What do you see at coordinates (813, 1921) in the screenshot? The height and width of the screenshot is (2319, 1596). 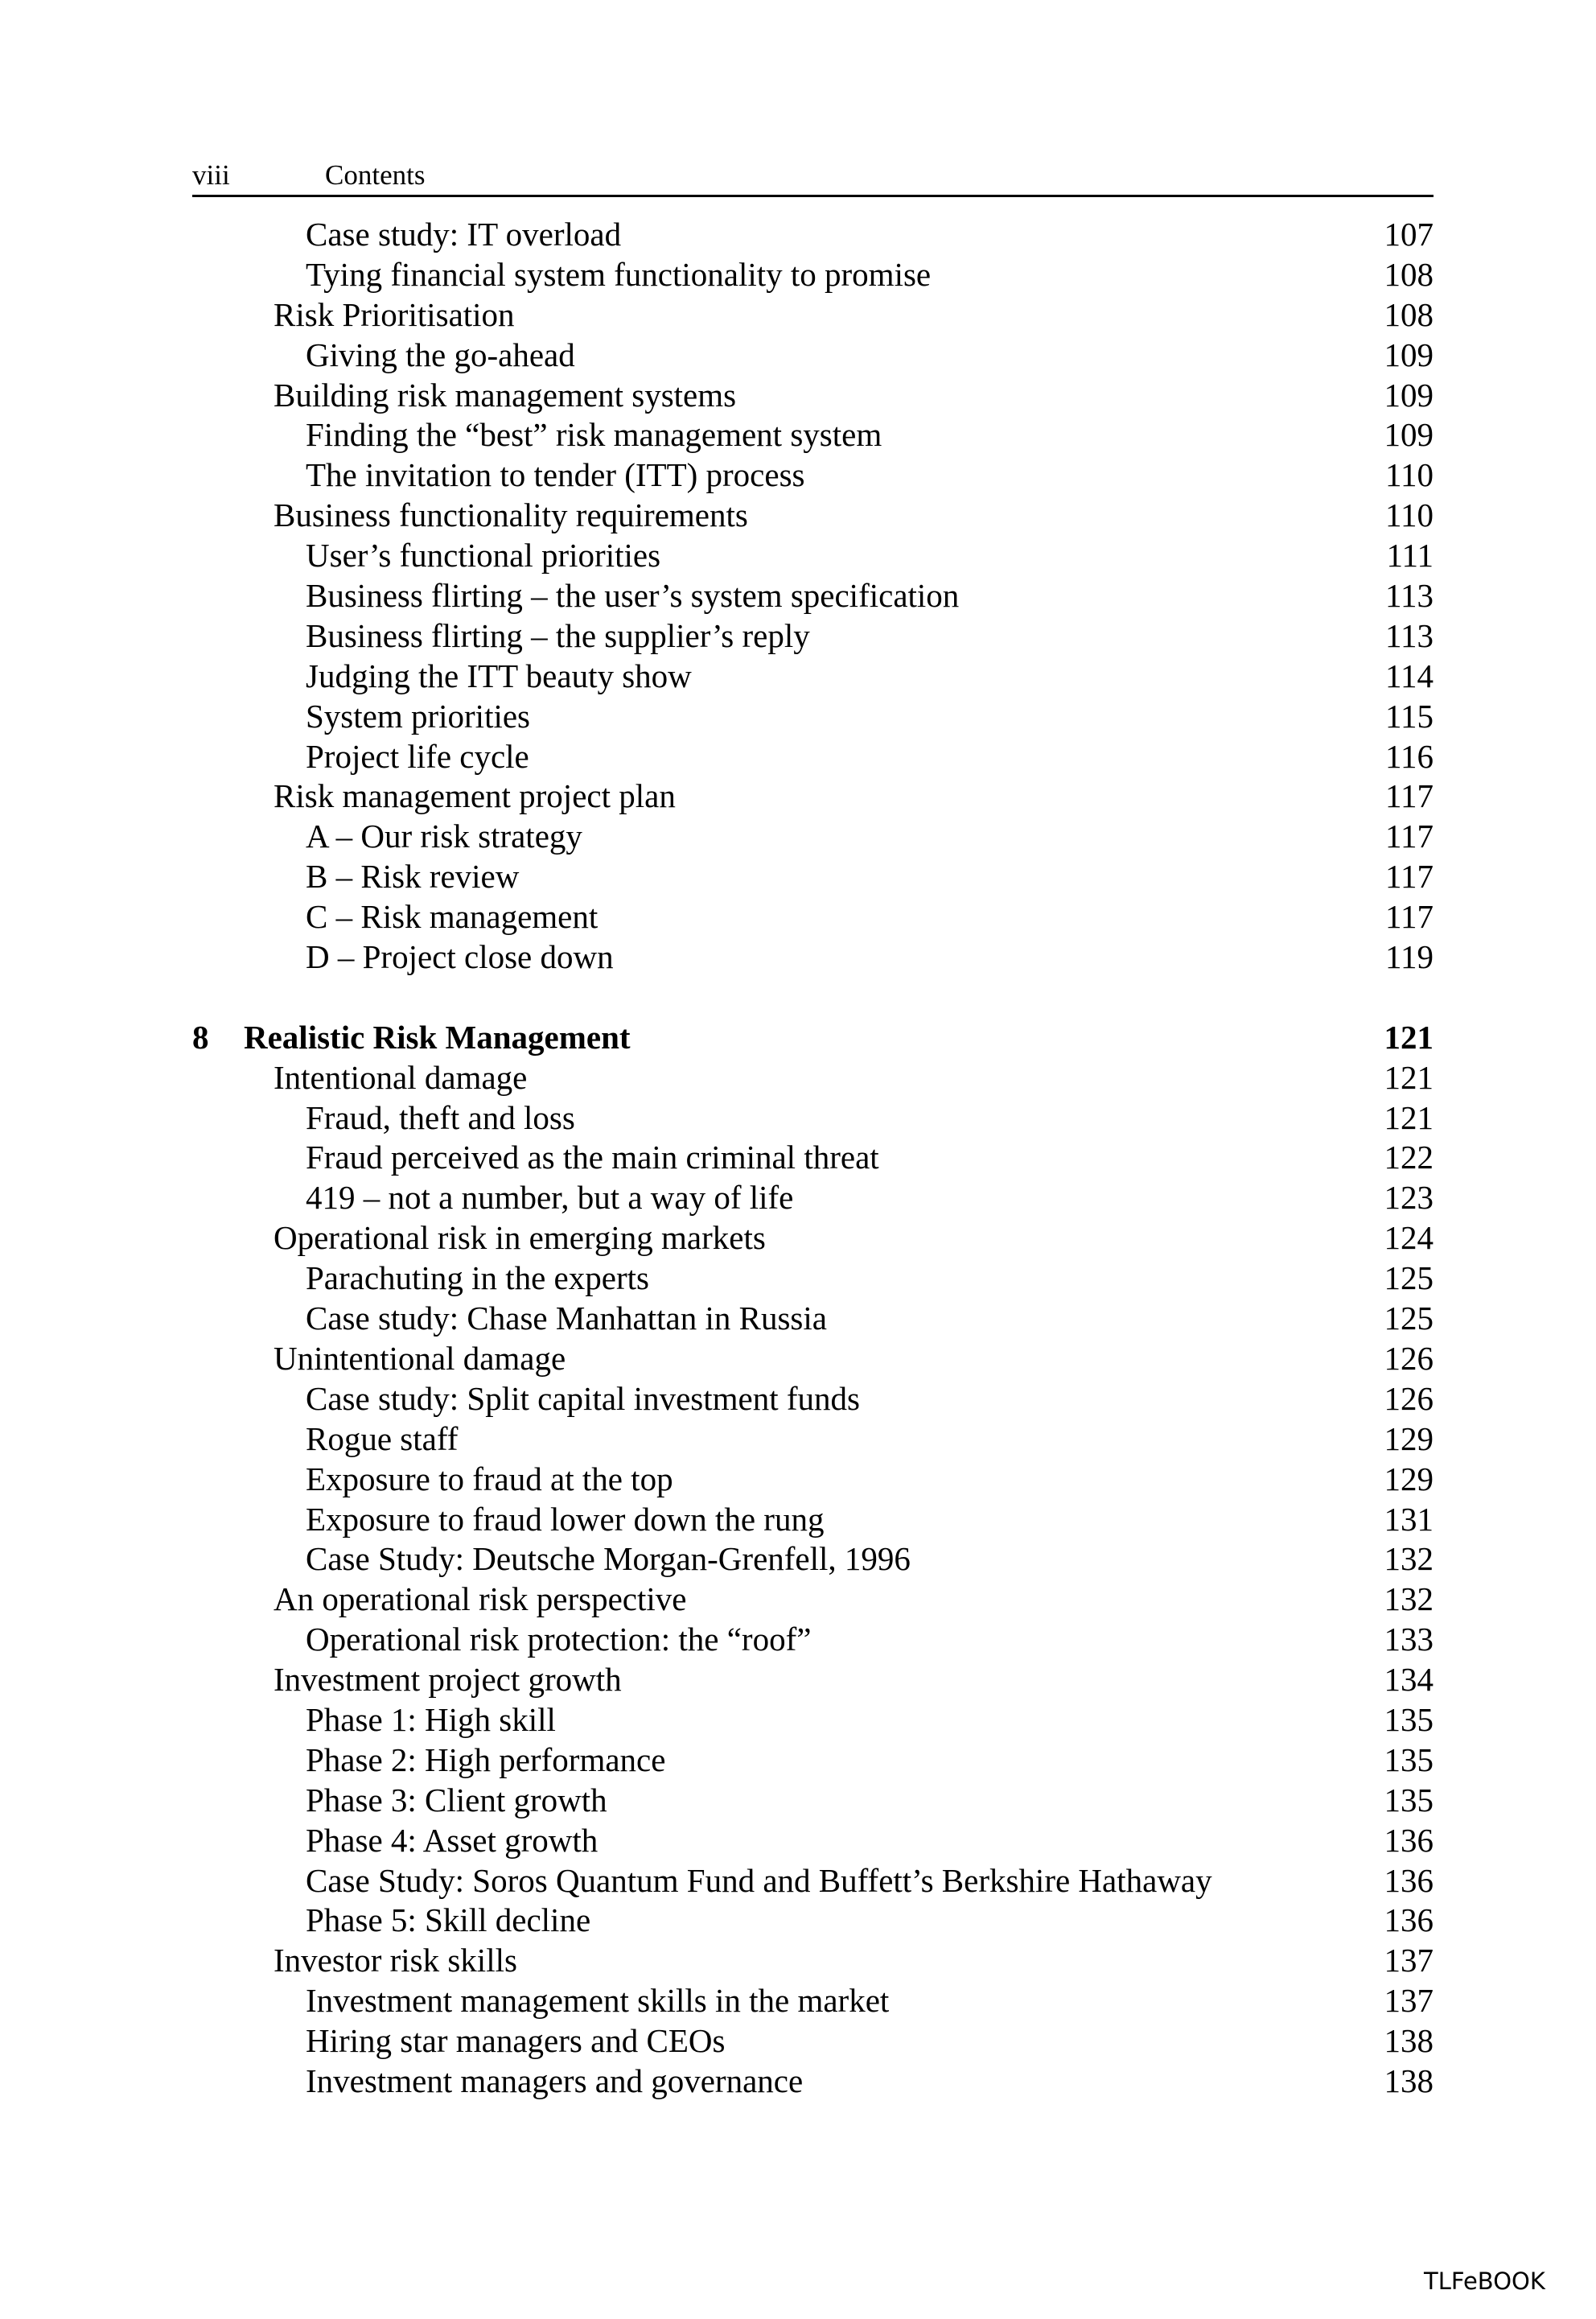 I see `toc-entry: Phase 5: Skill decline 136` at bounding box center [813, 1921].